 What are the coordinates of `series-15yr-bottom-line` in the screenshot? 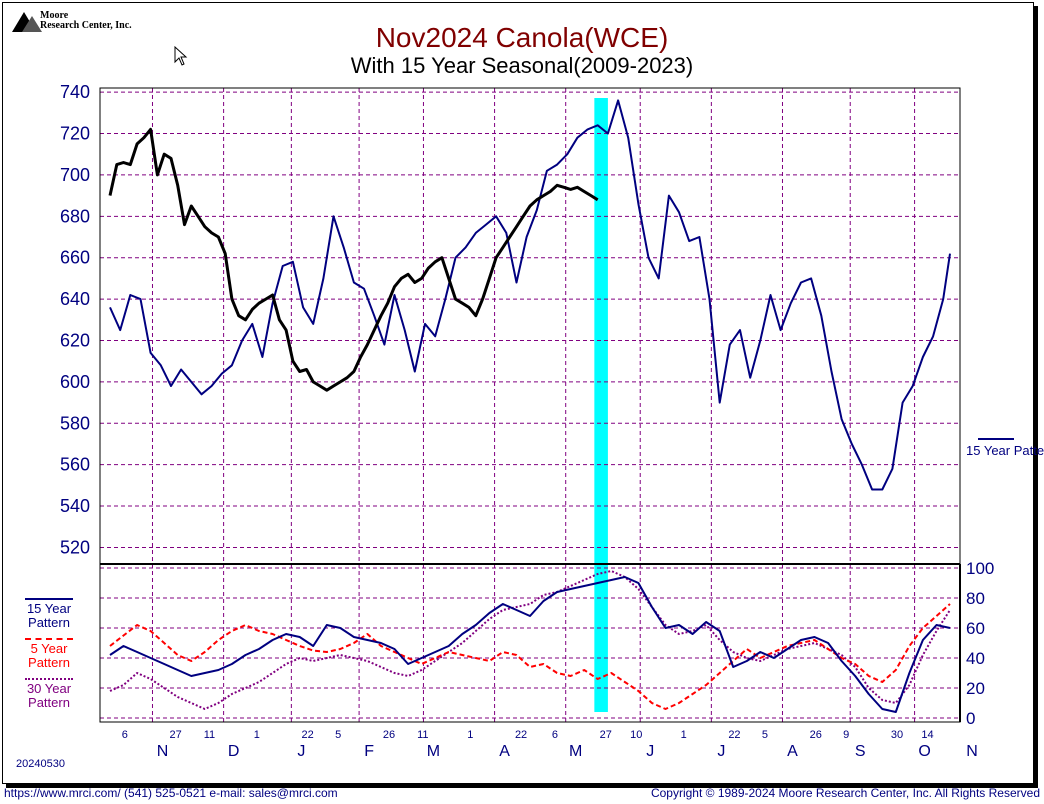 It's located at (530, 644).